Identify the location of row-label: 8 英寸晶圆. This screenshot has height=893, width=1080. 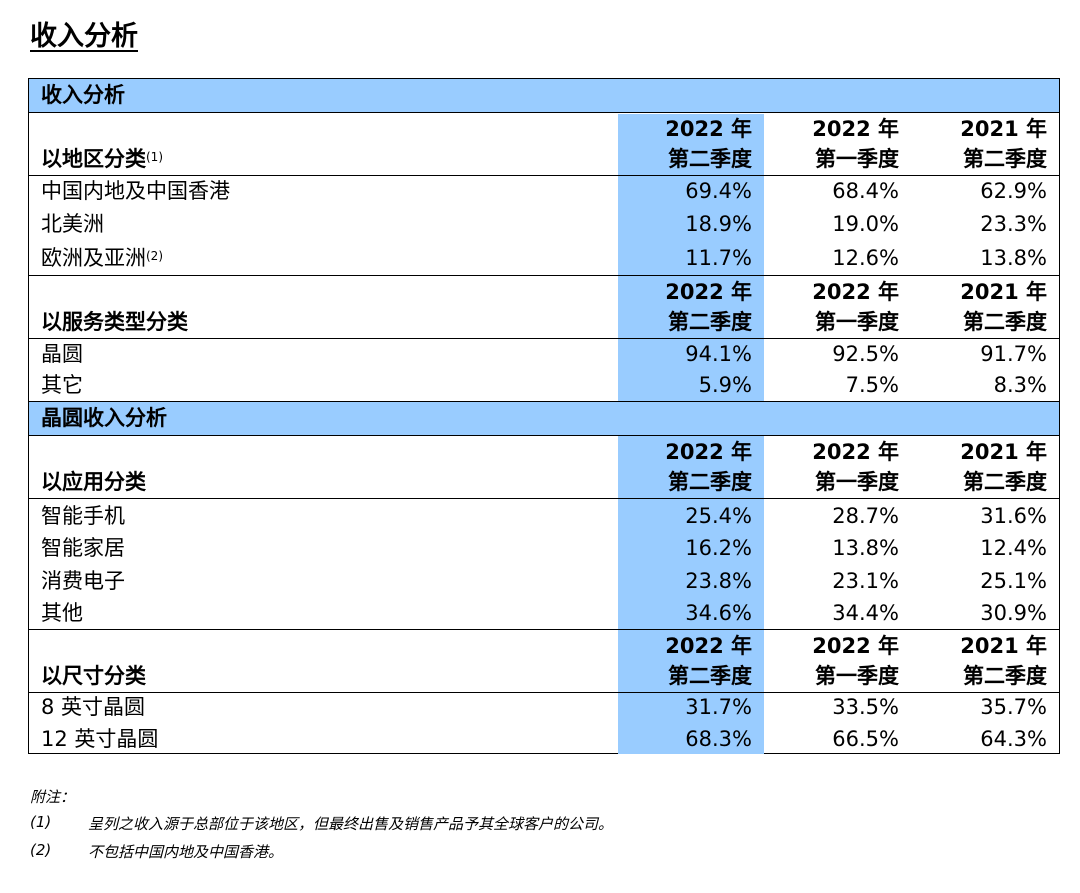
(93, 707).